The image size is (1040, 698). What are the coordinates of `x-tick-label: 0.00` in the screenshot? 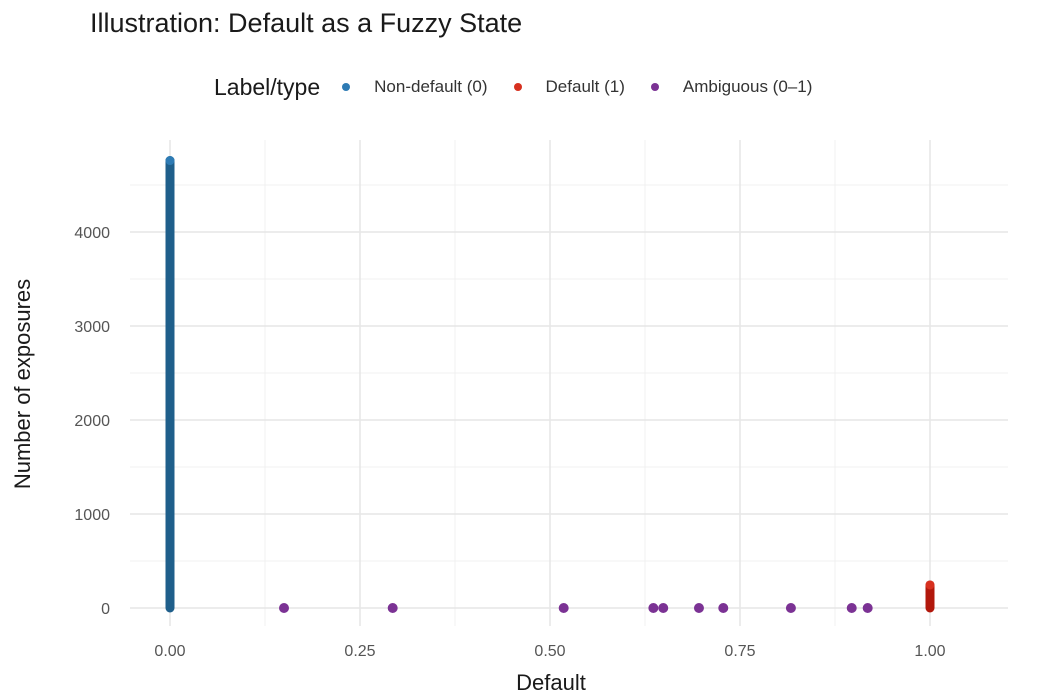 It's located at (169, 651).